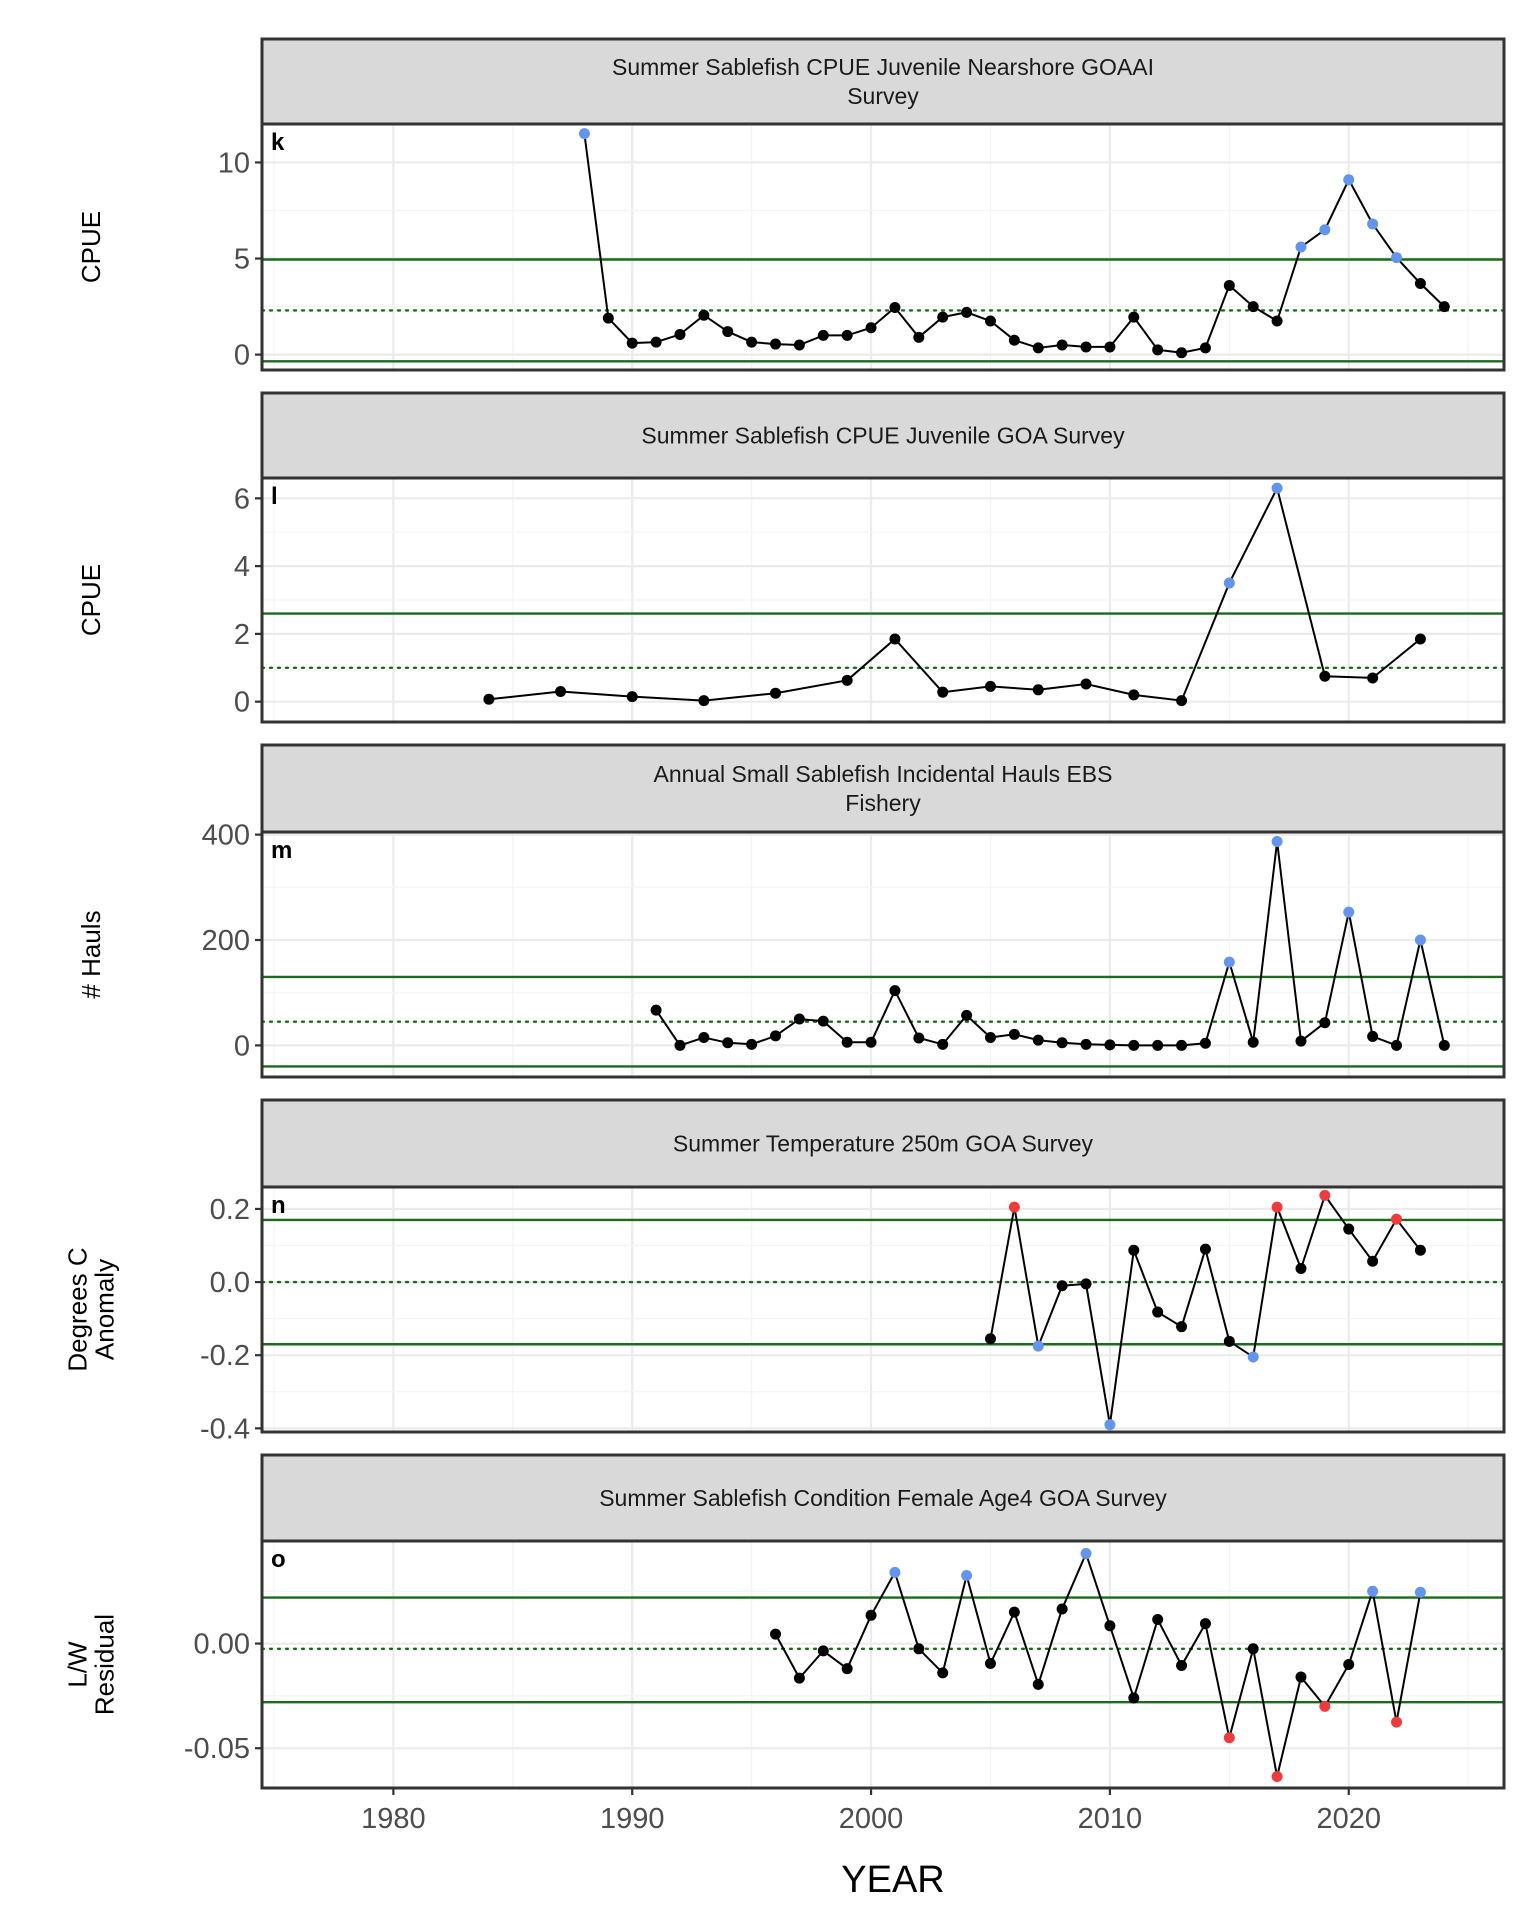 This screenshot has width=1536, height=1920. What do you see at coordinates (1050, 944) in the screenshot?
I see `panel-m-series-line` at bounding box center [1050, 944].